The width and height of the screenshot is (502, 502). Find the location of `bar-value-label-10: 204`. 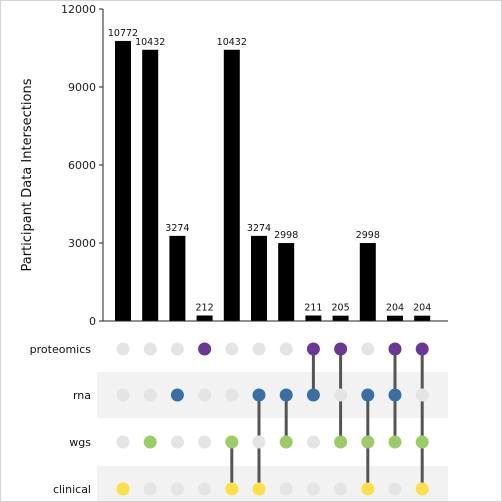

bar-value-label-10: 204 is located at coordinates (395, 308).